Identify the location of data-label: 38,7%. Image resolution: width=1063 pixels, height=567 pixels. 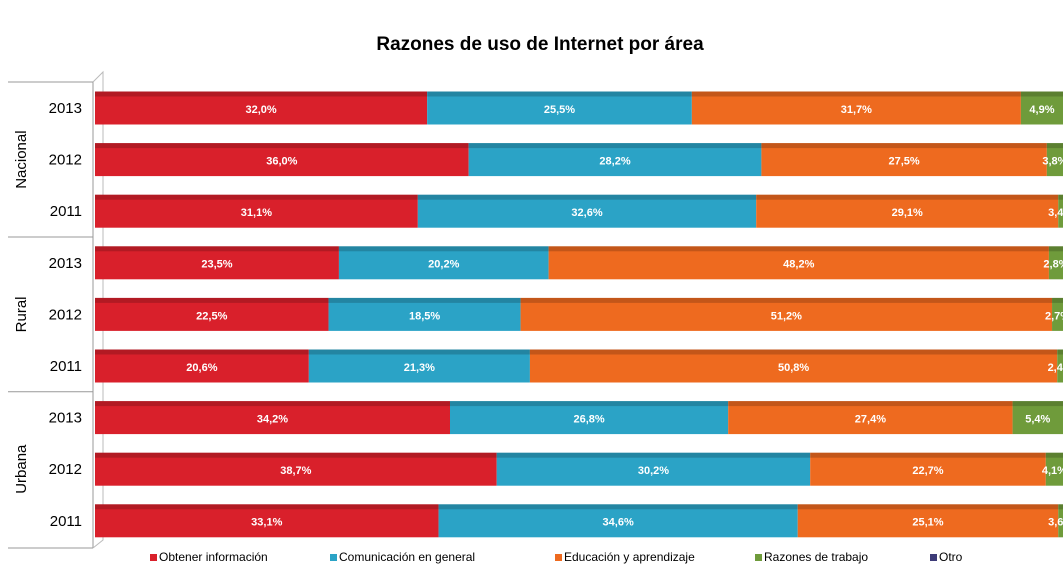
(295, 471).